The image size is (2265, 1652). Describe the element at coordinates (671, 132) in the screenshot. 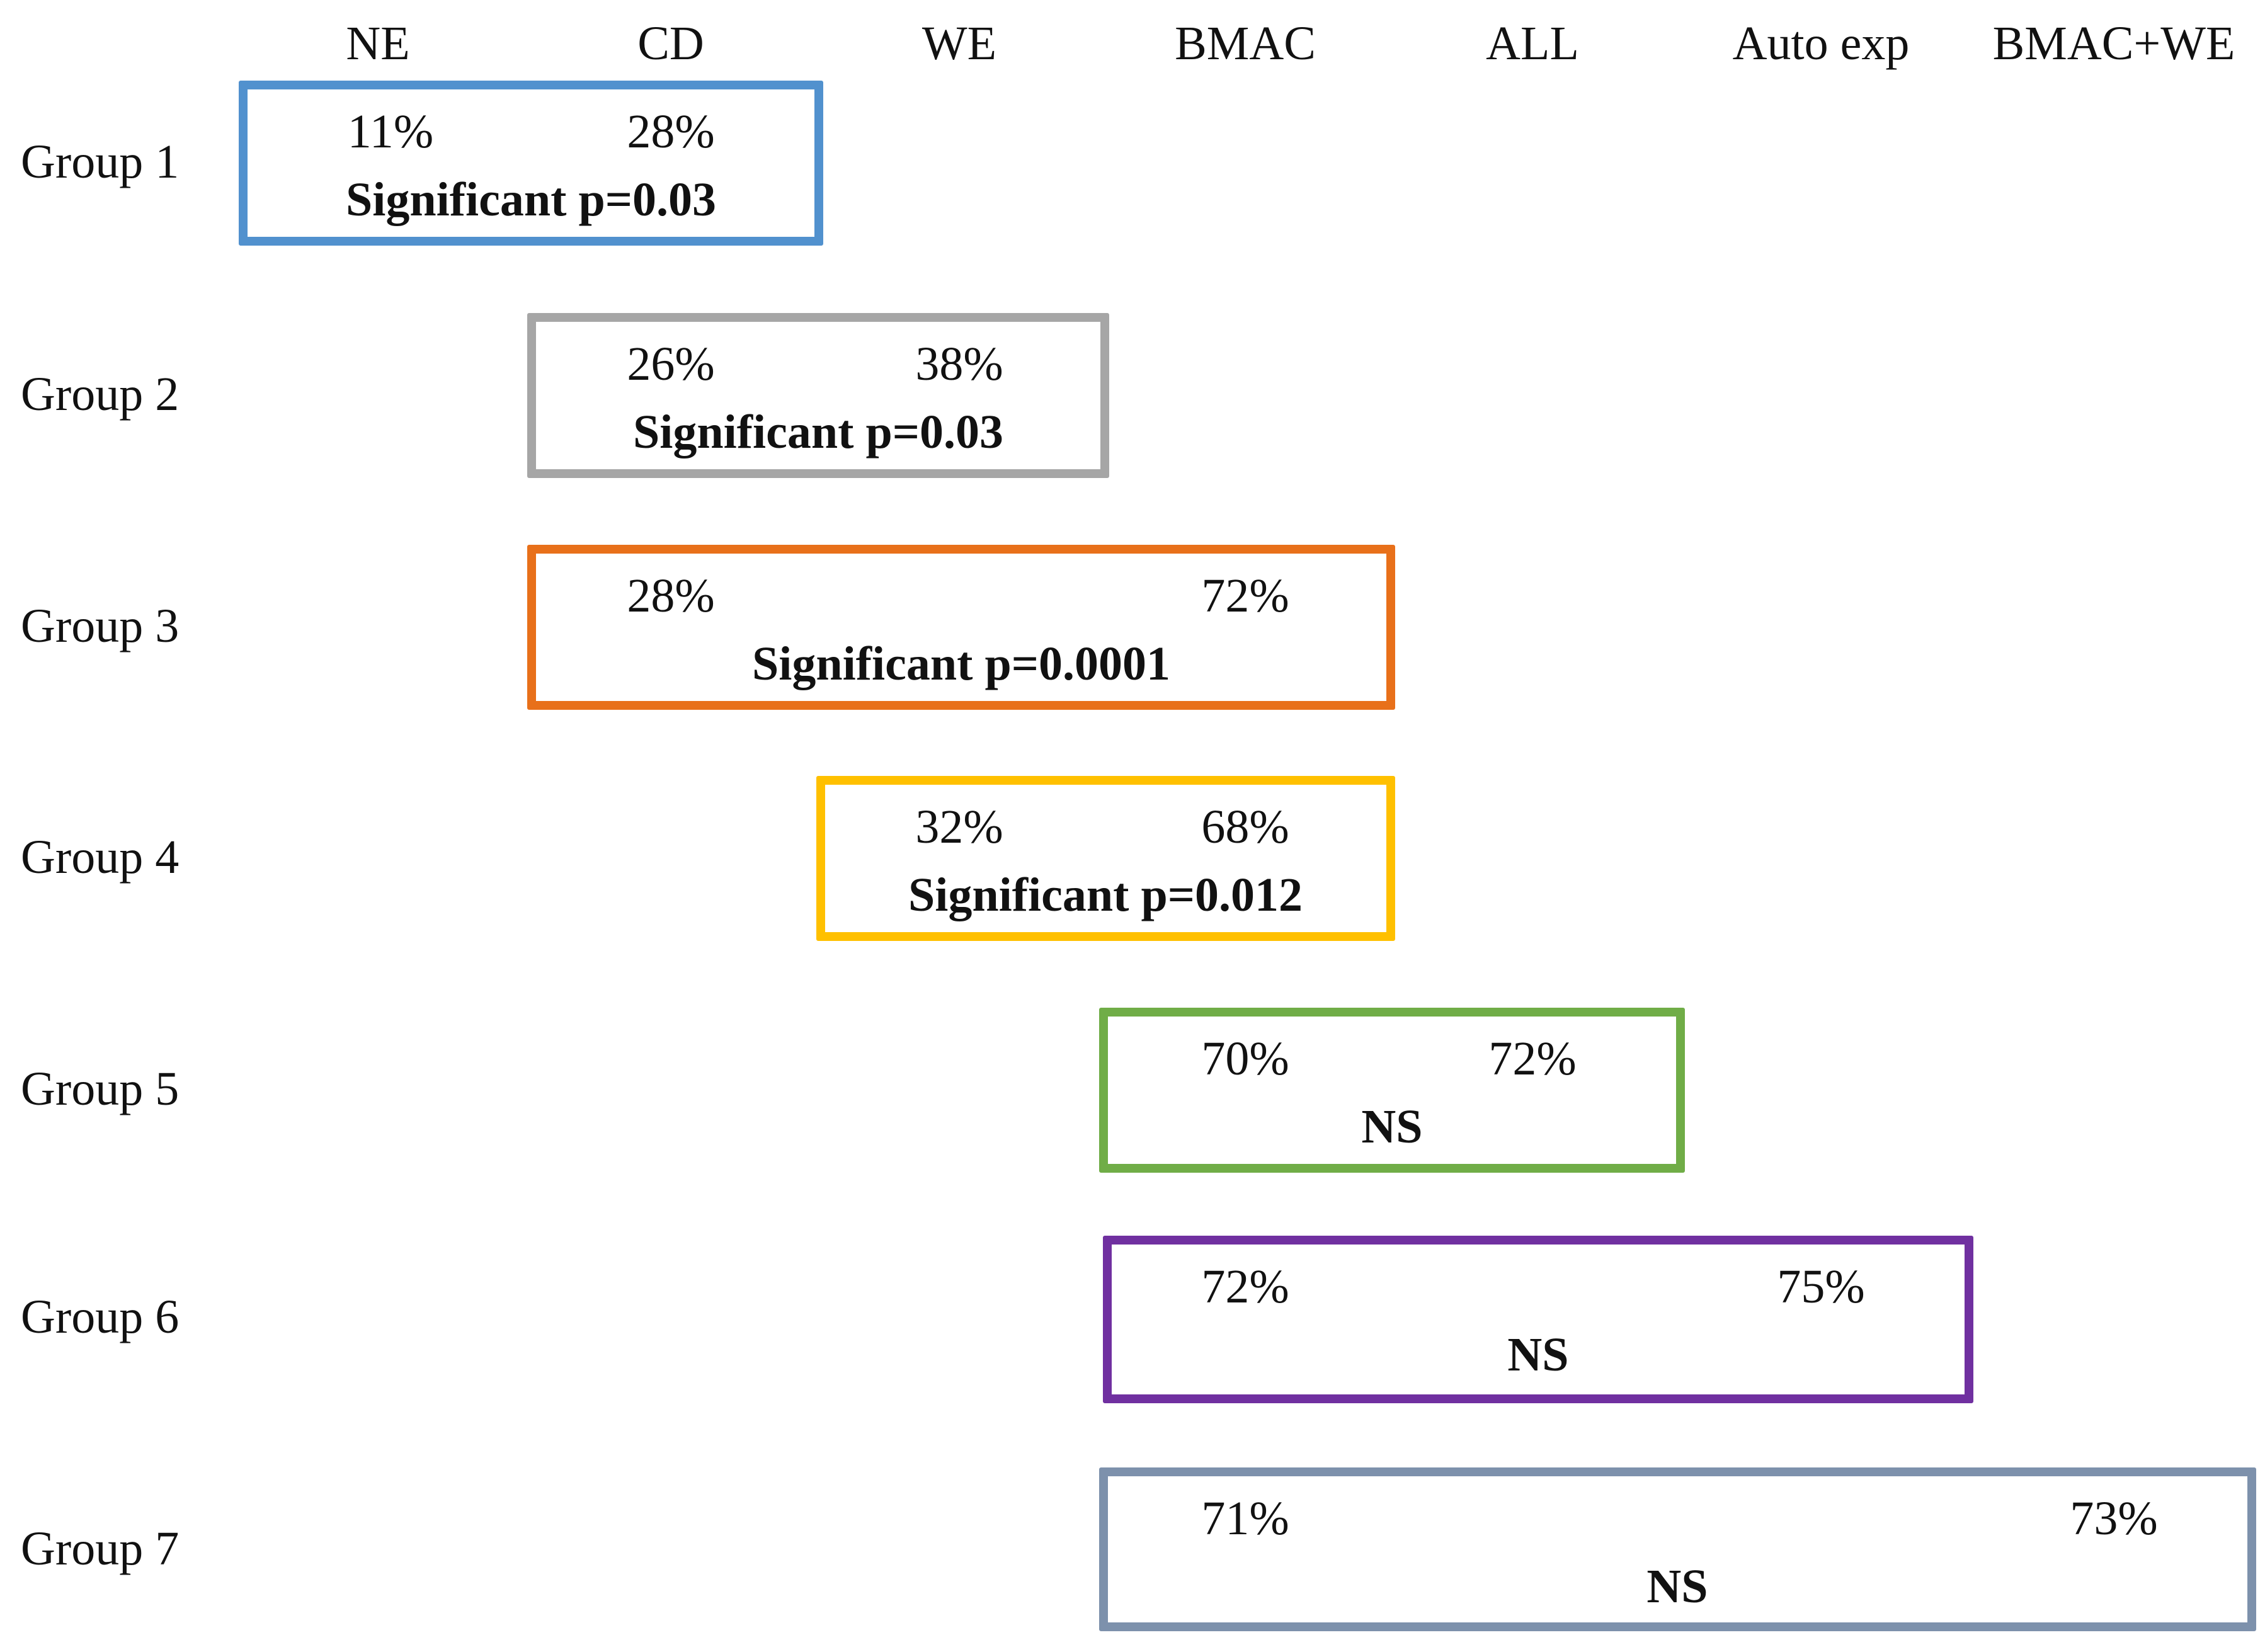

I see `group-1-value-cd: 28%` at that location.